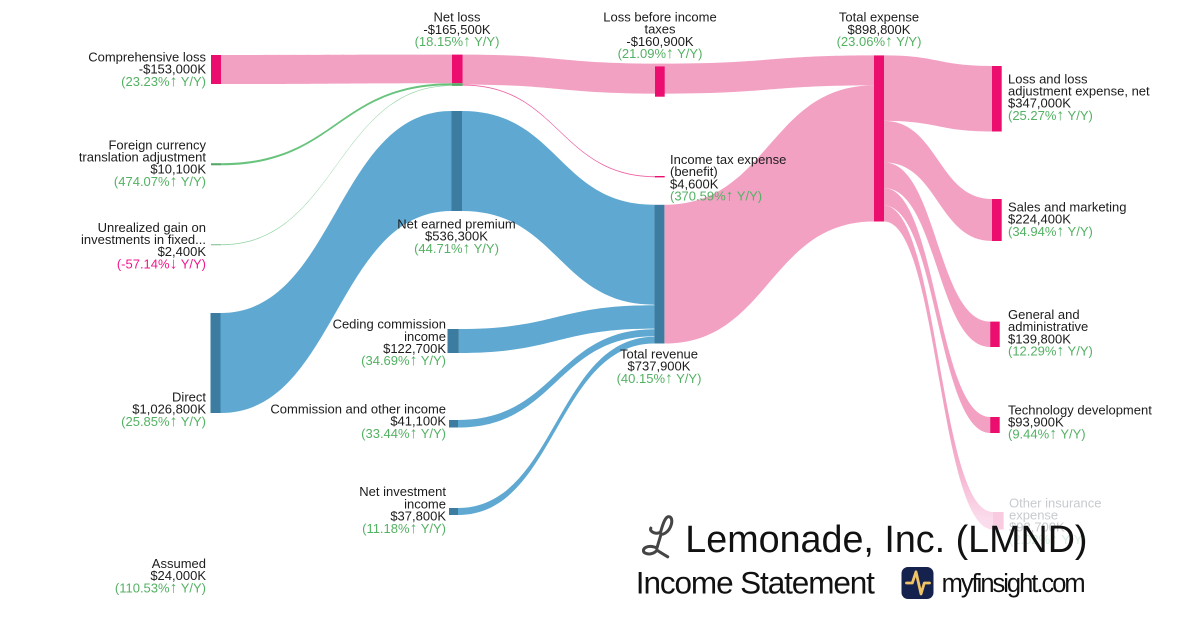 Image resolution: width=1200 pixels, height=630 pixels. I want to click on svg-text: $93,900K, so click(1036, 422).